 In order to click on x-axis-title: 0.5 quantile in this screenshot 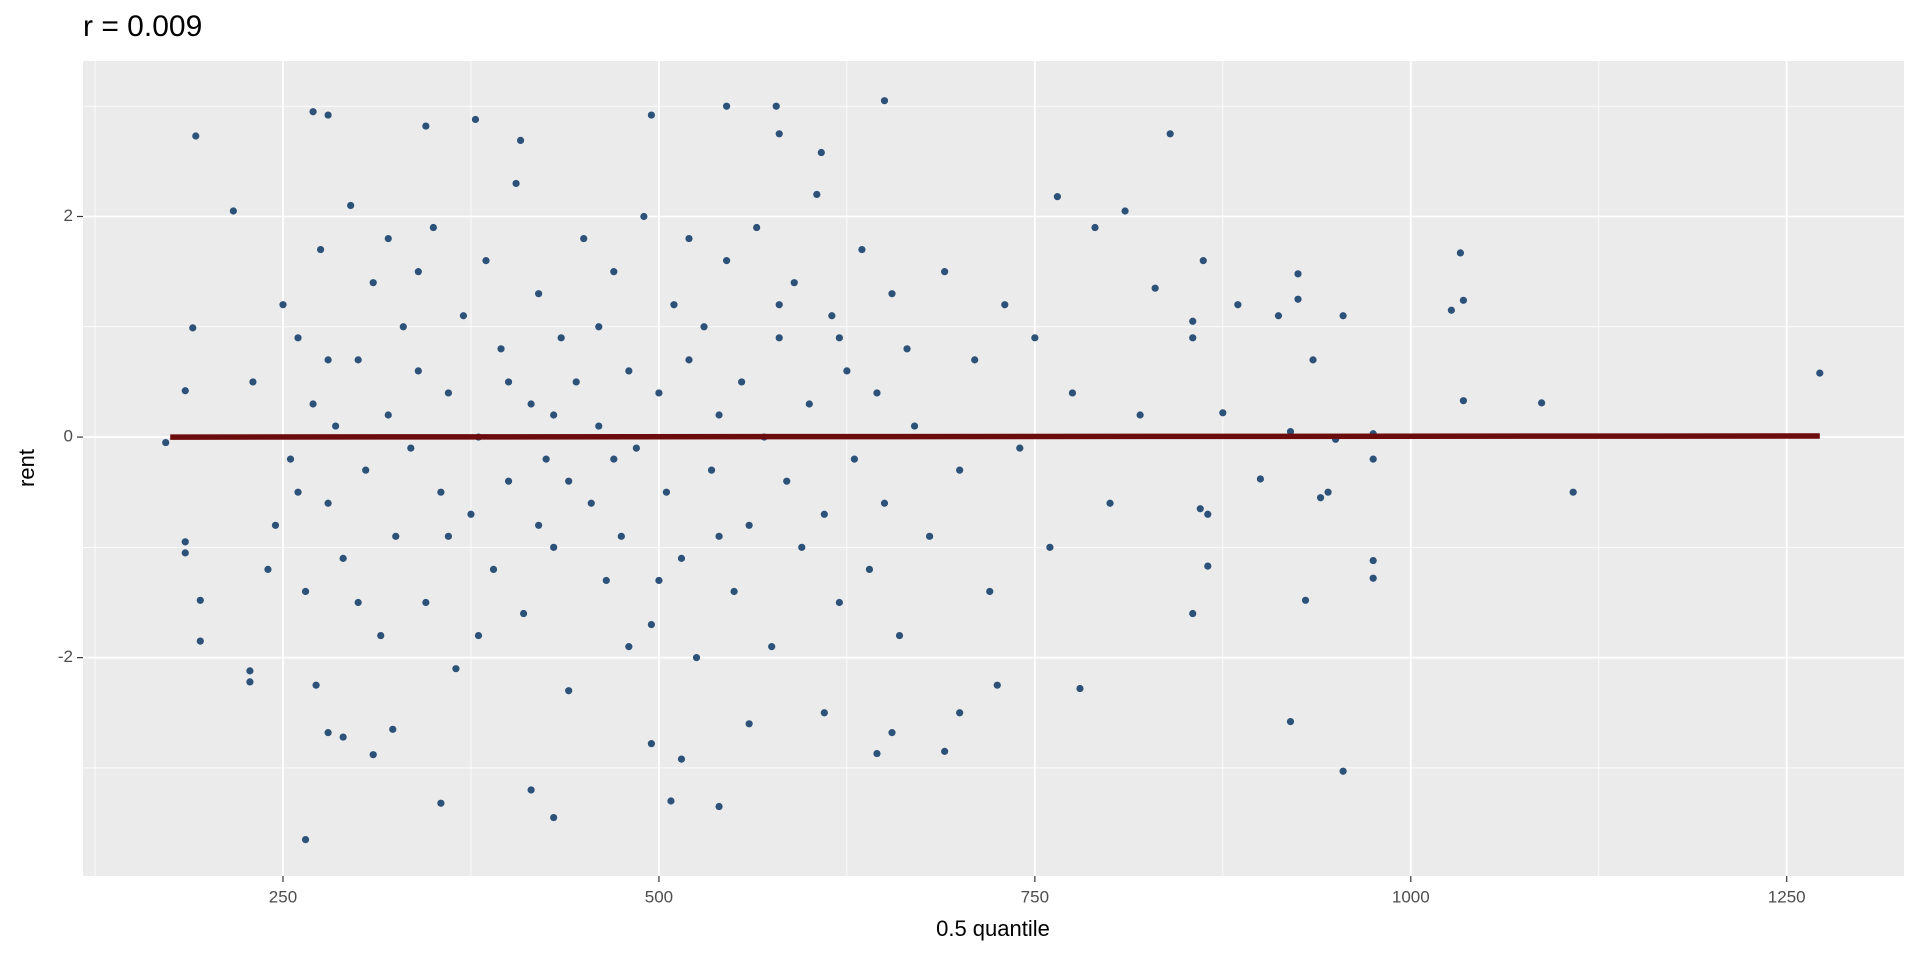, I will do `click(993, 928)`.